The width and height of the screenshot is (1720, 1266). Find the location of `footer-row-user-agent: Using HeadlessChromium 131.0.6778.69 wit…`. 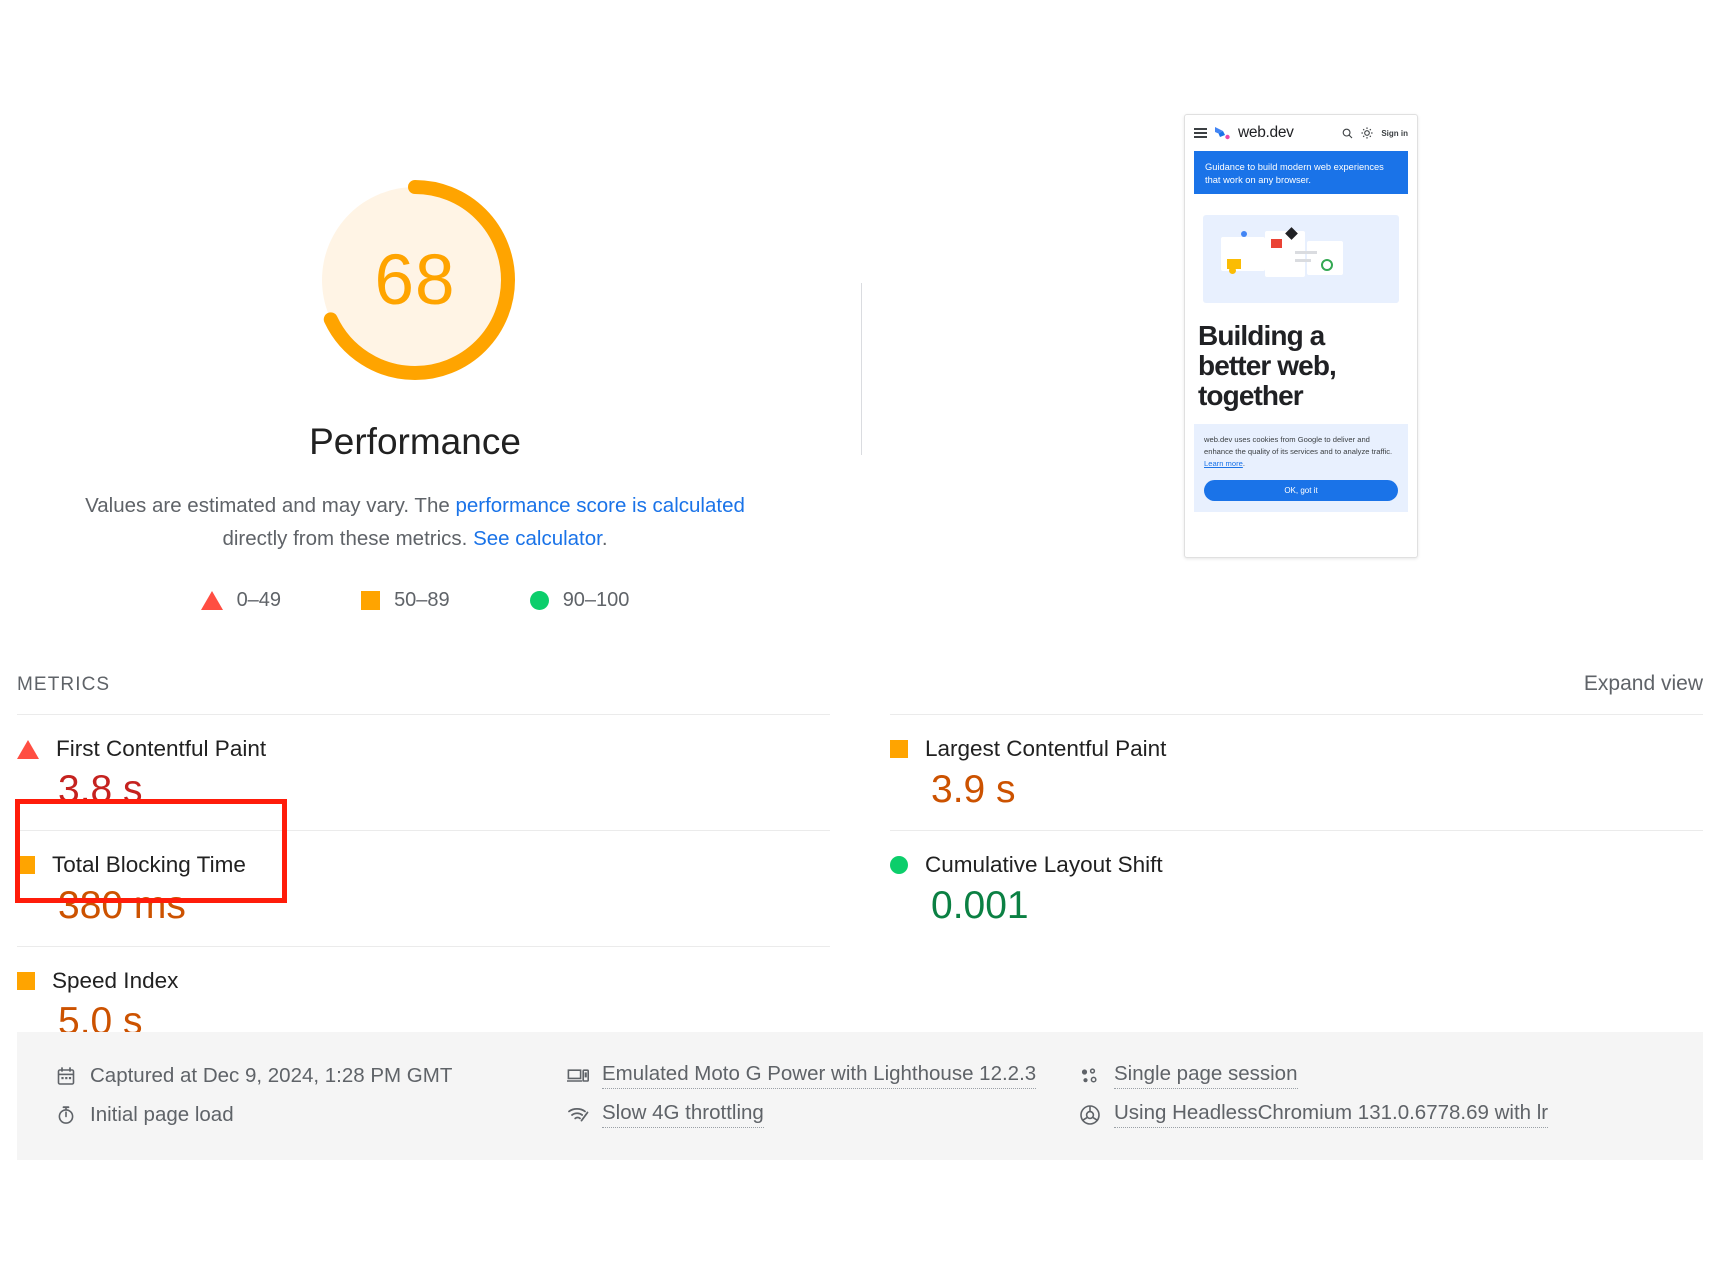

footer-row-user-agent: Using HeadlessChromium 131.0.6778.69 wit… is located at coordinates (1359, 1114).